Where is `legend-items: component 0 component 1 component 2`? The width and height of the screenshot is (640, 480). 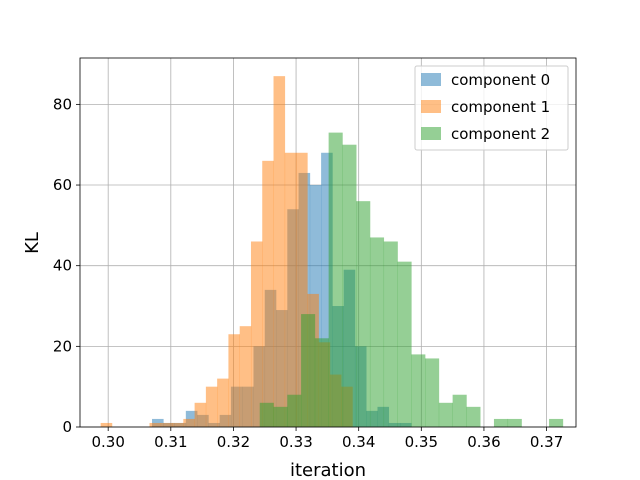
legend-items: component 0 component 1 component 2 is located at coordinates (485, 107).